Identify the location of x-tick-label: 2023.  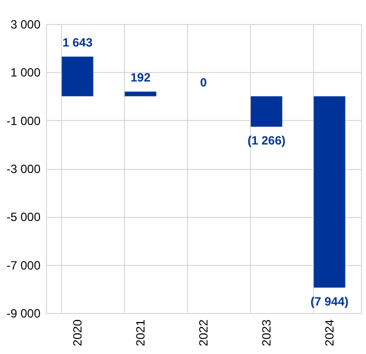
(267, 332).